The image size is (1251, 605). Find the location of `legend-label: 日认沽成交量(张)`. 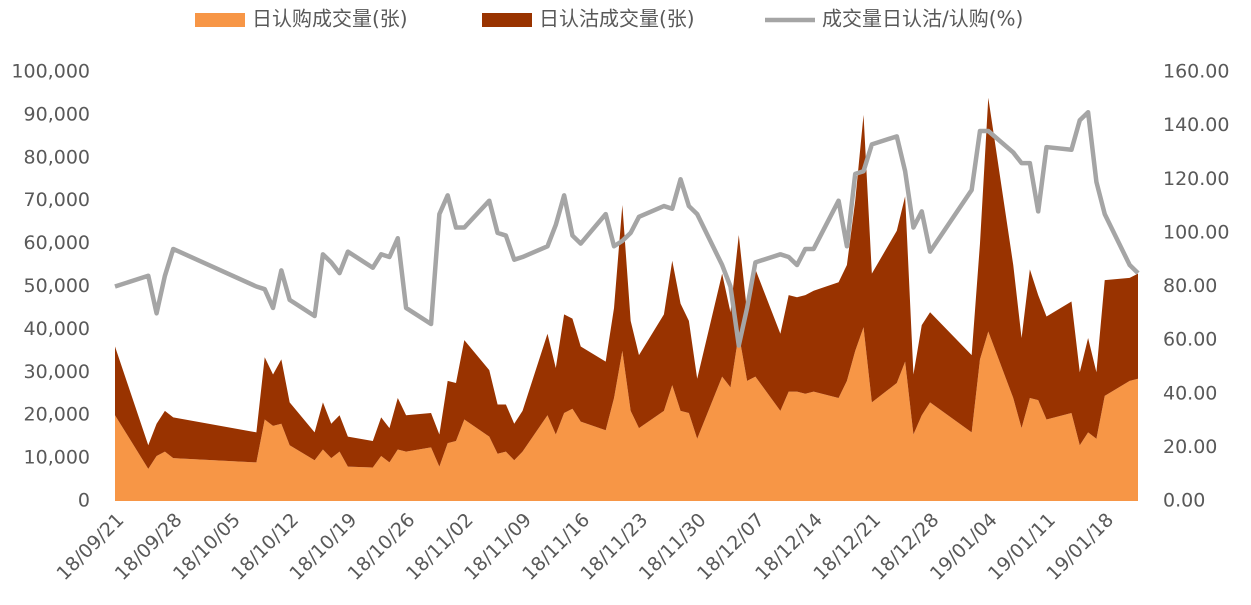

legend-label: 日认沽成交量(张) is located at coordinates (617, 19).